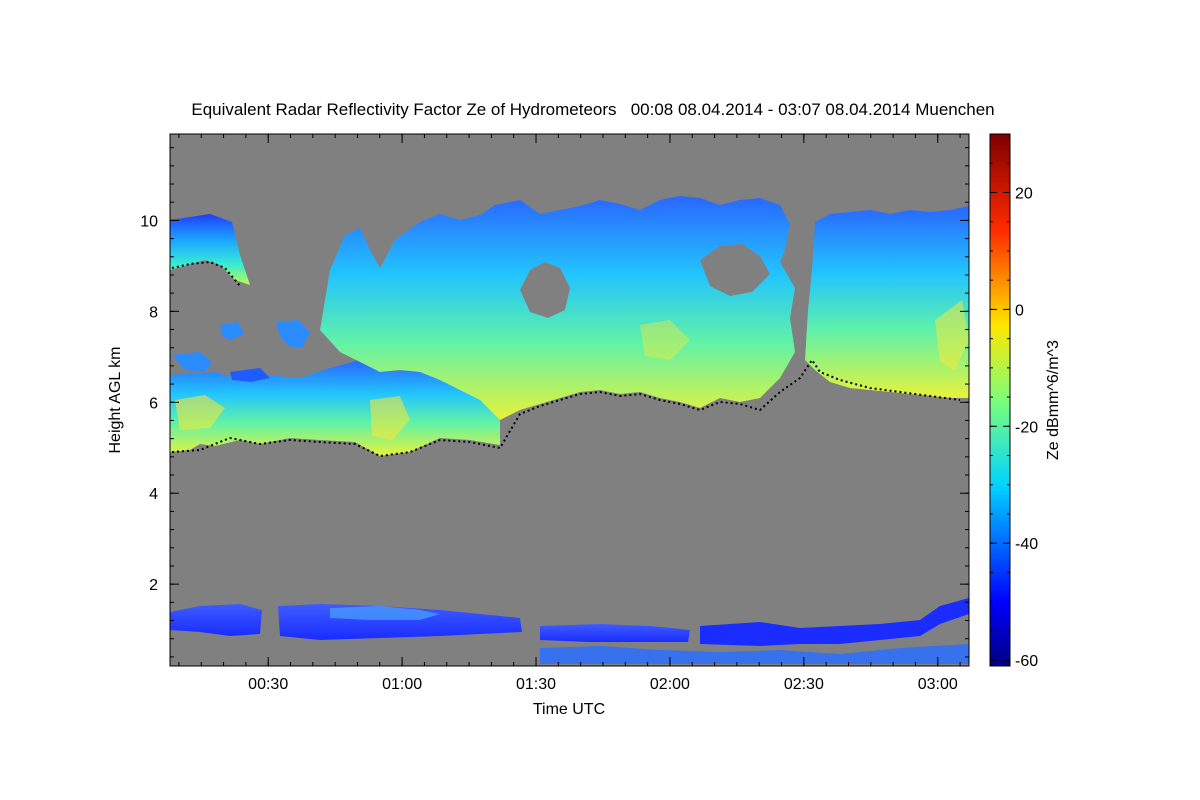  I want to click on colorbar-tick-label: 0, so click(1019, 310).